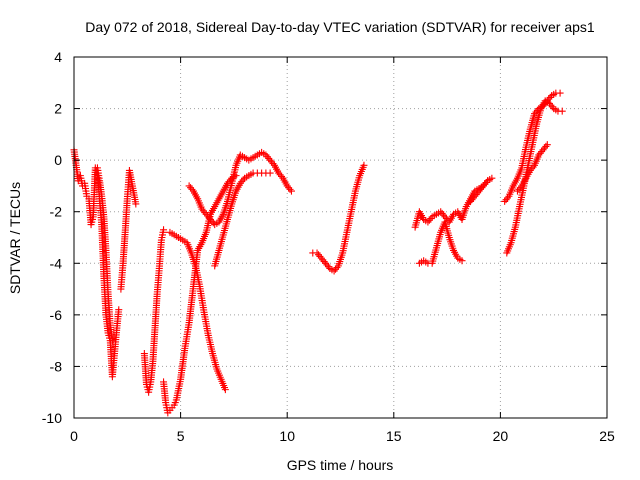 This screenshot has width=640, height=480. Describe the element at coordinates (58, 57) in the screenshot. I see `y-tick-label: 4` at that location.